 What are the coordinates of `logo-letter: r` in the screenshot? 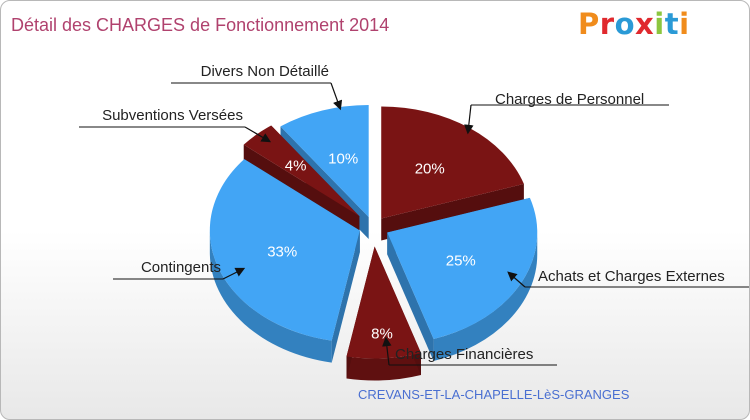 It's located at (607, 24).